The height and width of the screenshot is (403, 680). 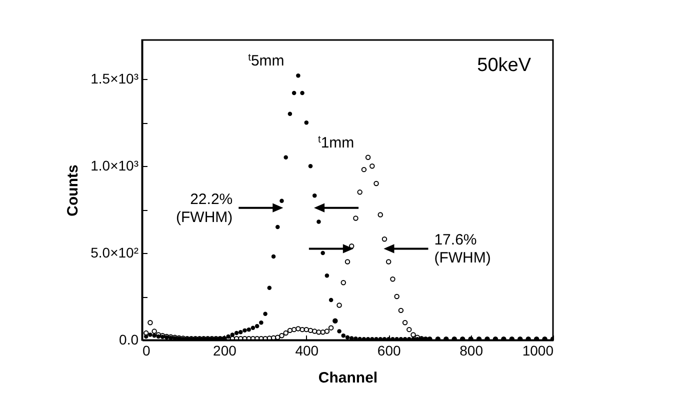 I want to click on annotation: 50keV, so click(x=504, y=65).